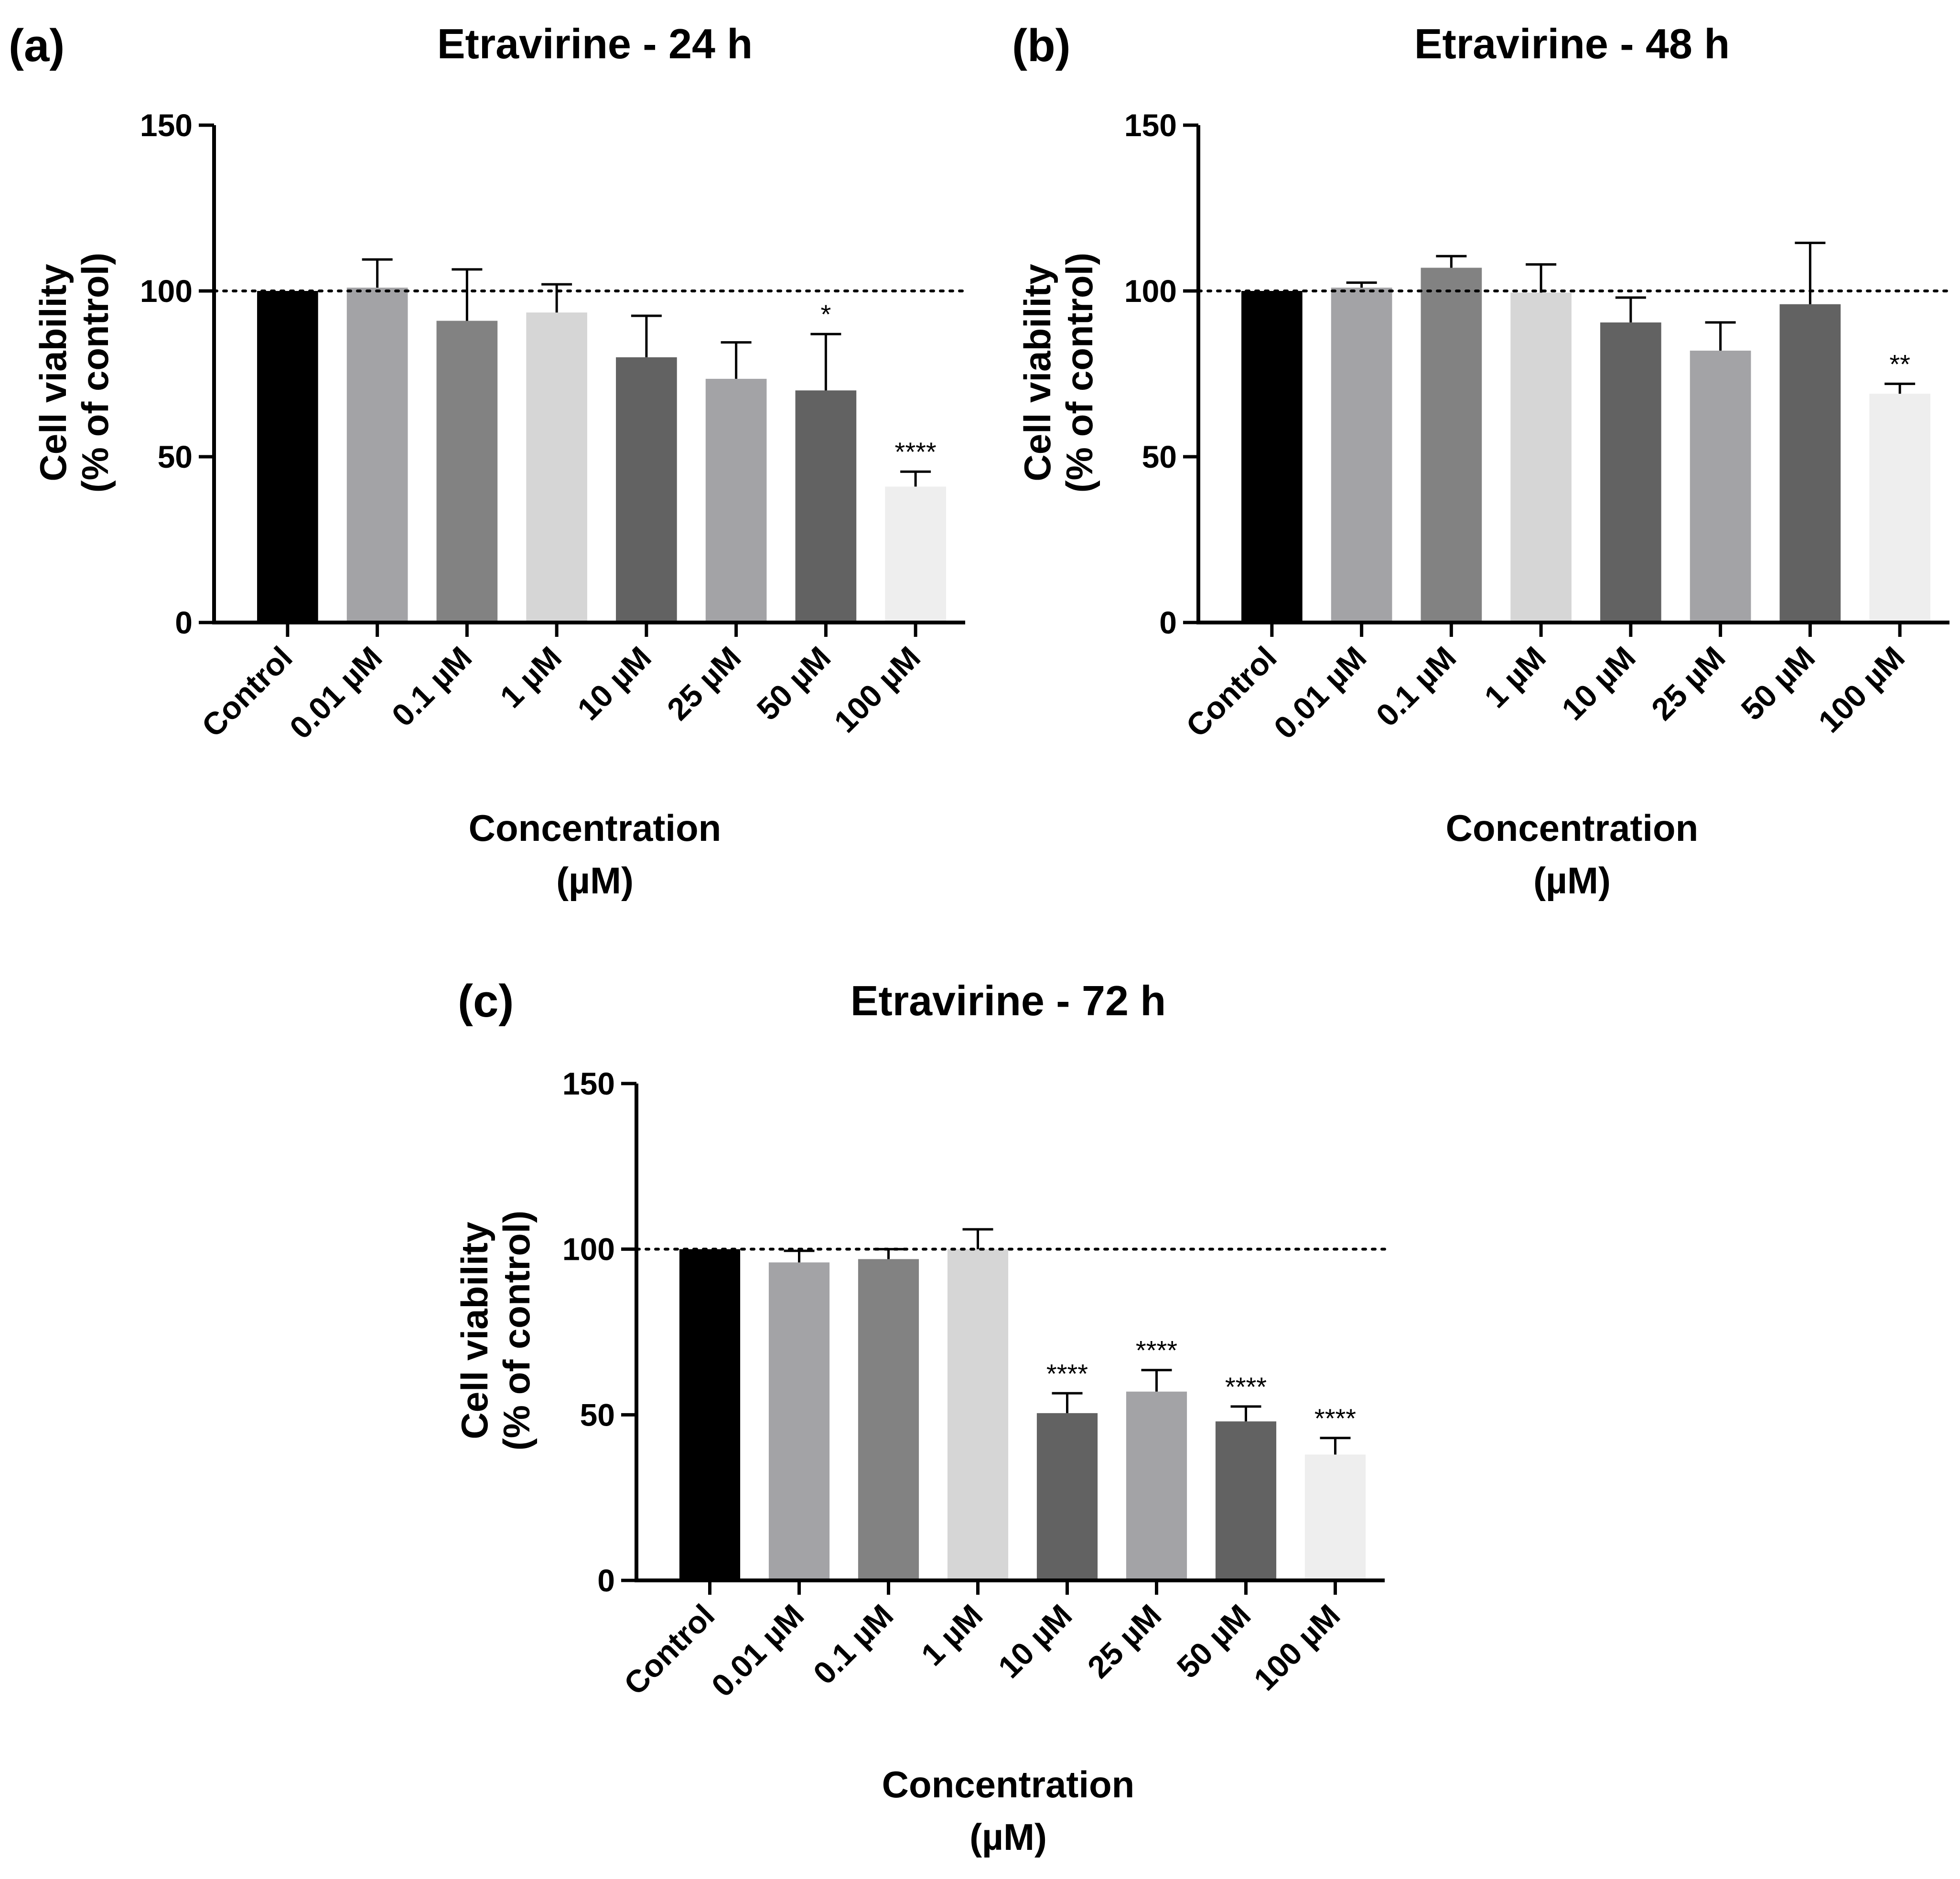  I want to click on p1-xlabel-line-0: Concentration, so click(1572, 828).